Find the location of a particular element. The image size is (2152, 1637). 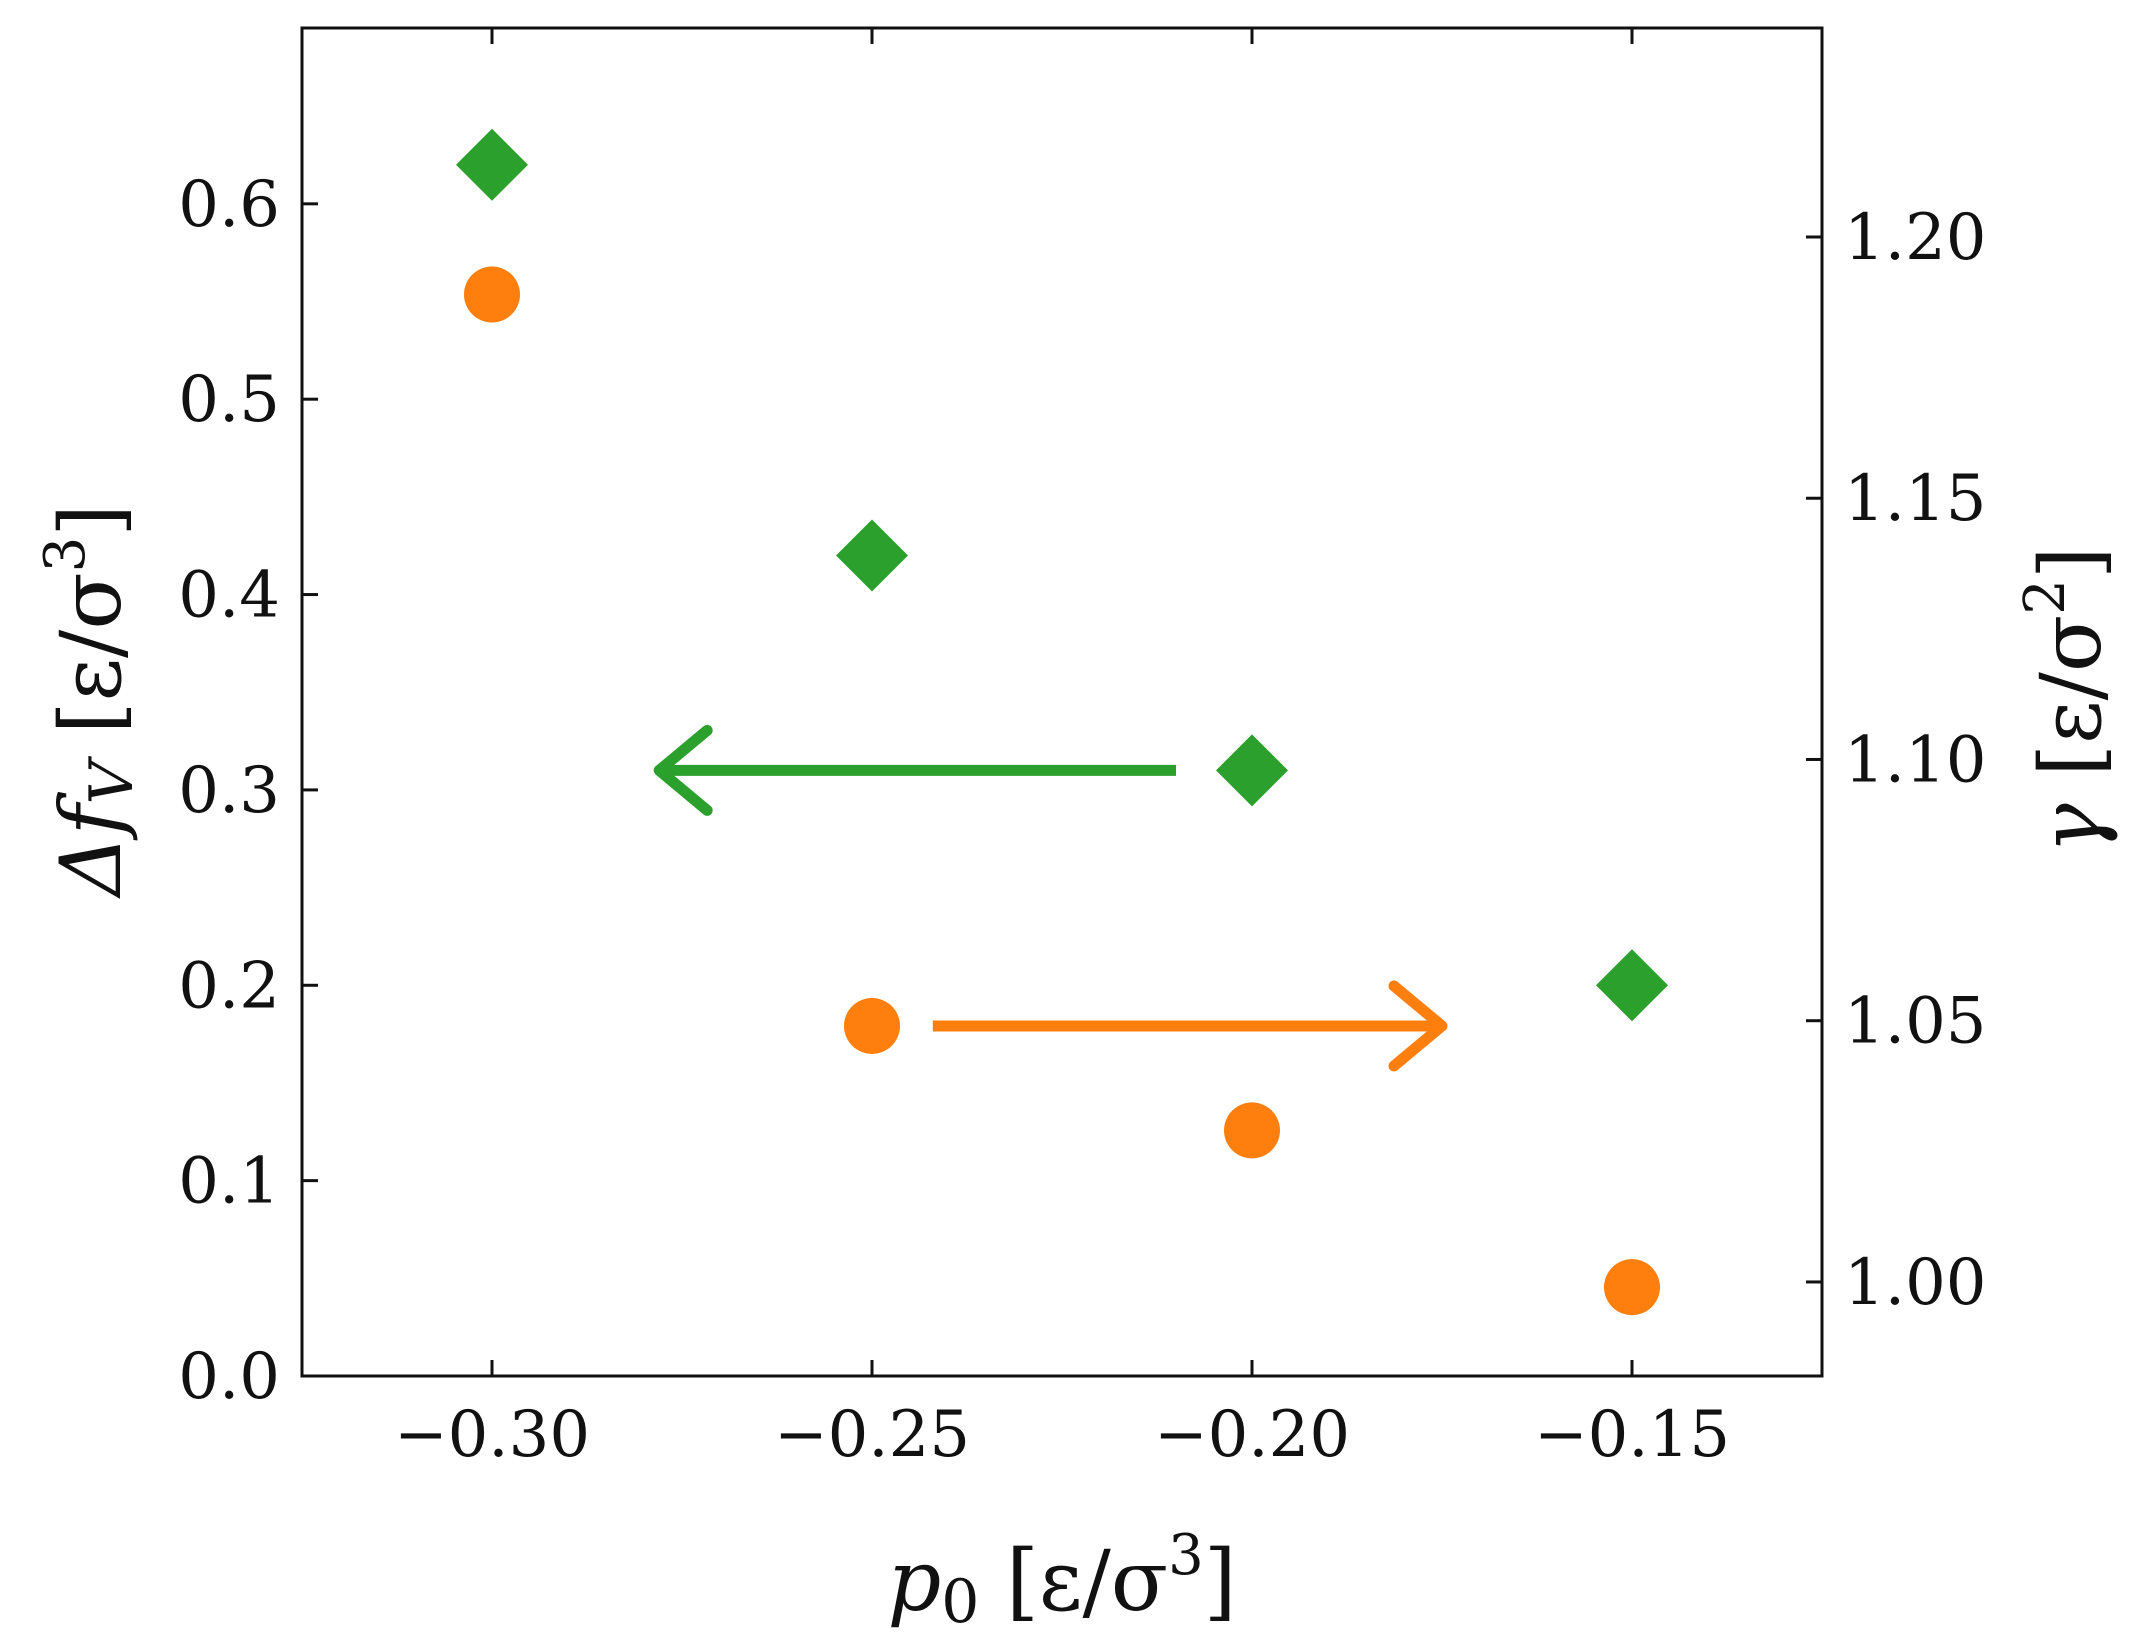

x-tick-label: −0.30 is located at coordinates (492, 1435).